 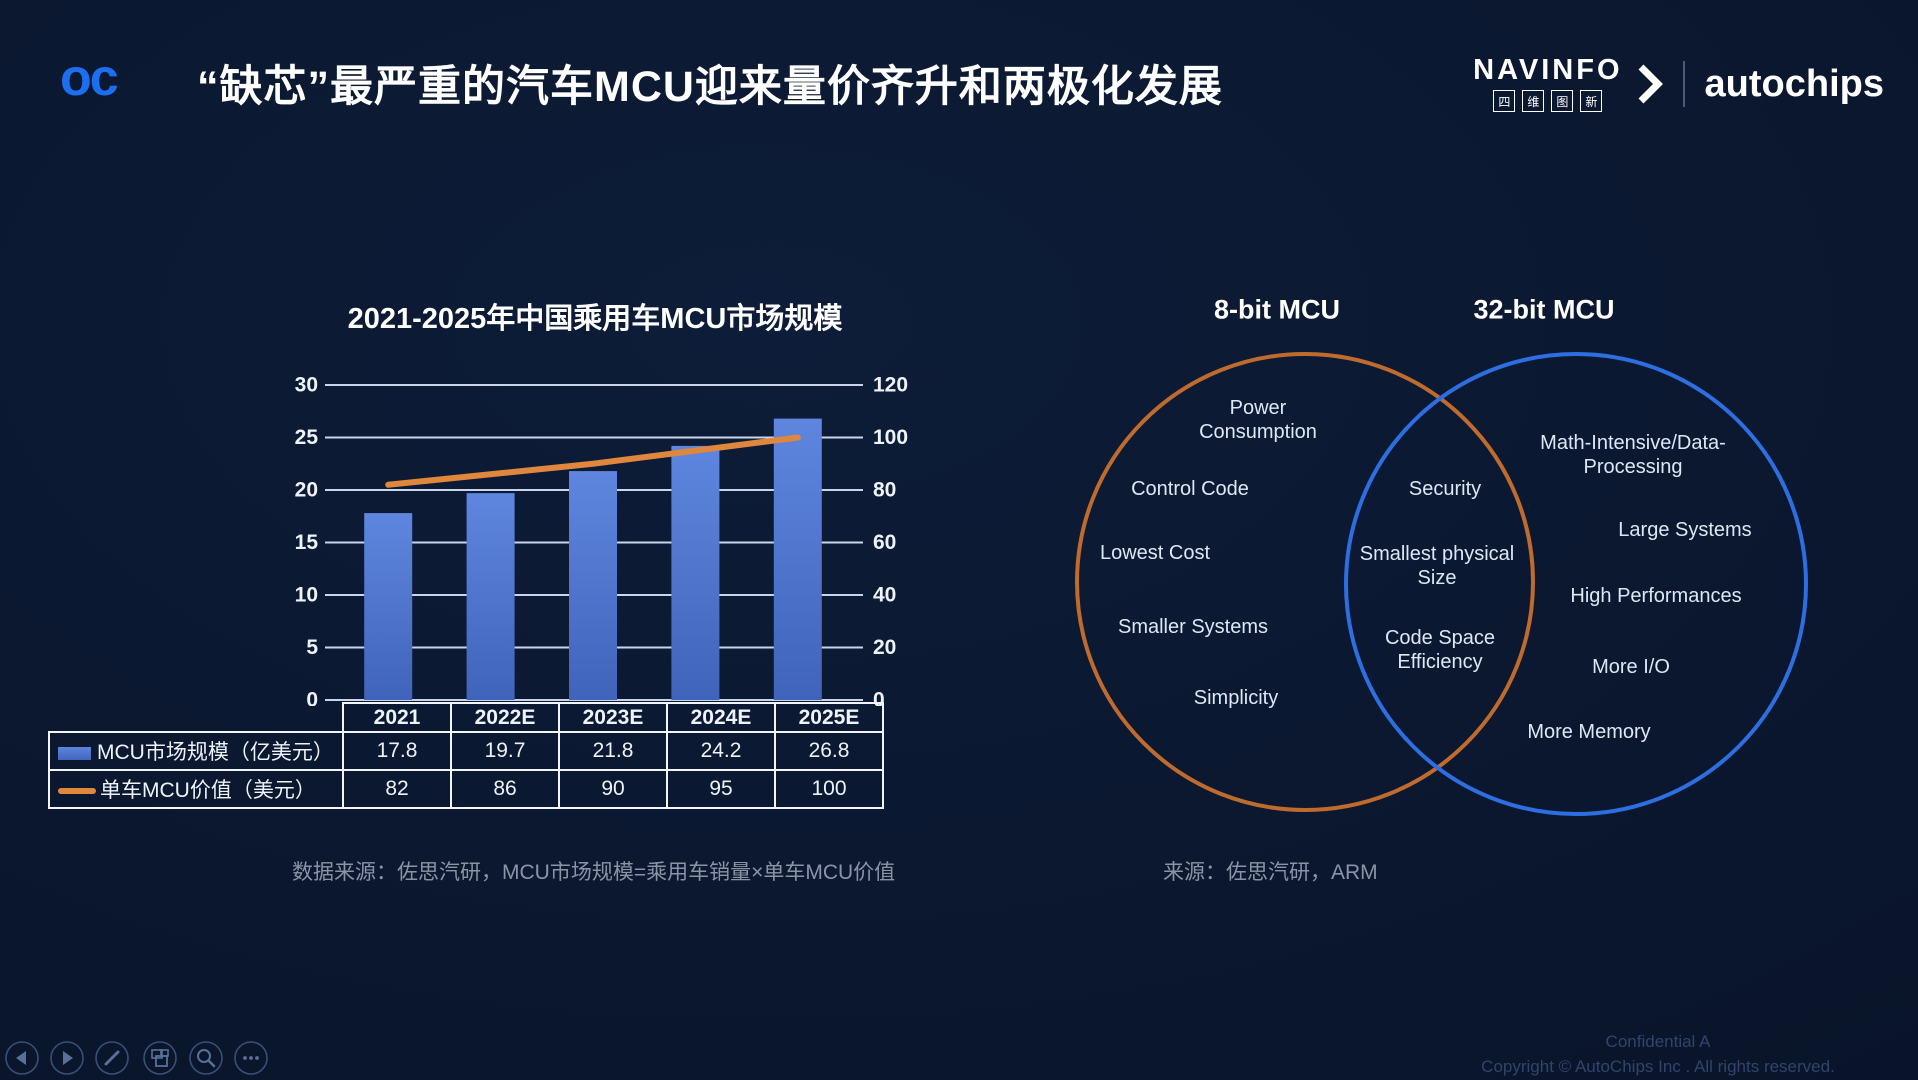 What do you see at coordinates (829, 751) in the screenshot?
I see `value-cell: 26.8` at bounding box center [829, 751].